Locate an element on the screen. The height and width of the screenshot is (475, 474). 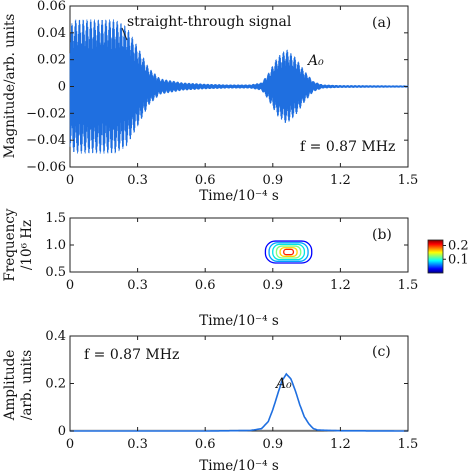
colorbar-tick-label: 0.1 is located at coordinates (458, 259).